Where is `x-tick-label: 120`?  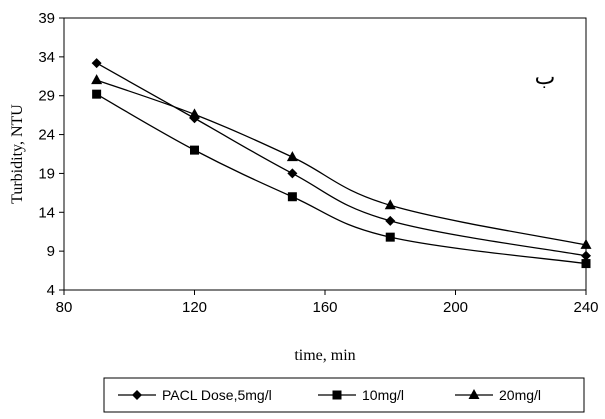
x-tick-label: 120 is located at coordinates (194, 307).